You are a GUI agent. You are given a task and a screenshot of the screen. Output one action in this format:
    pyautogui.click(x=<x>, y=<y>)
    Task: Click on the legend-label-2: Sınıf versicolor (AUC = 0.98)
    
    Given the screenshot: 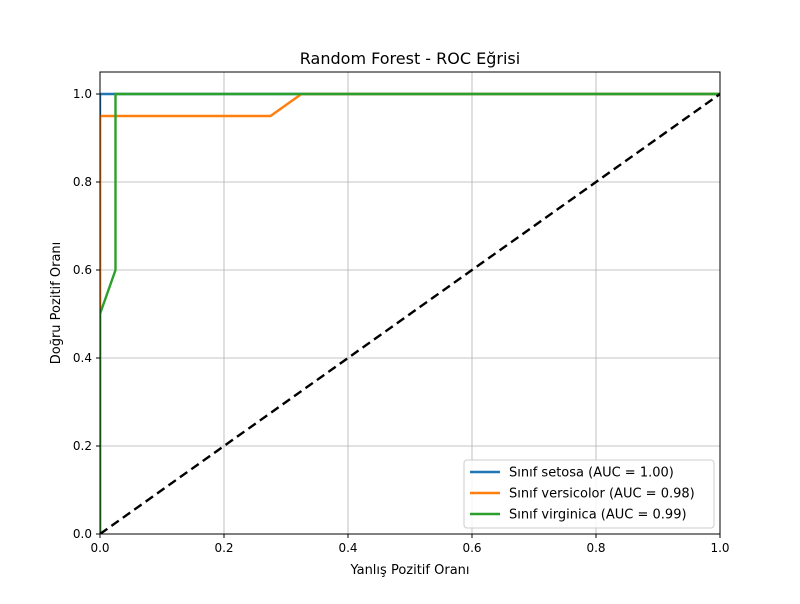 What is the action you would take?
    pyautogui.click(x=602, y=494)
    